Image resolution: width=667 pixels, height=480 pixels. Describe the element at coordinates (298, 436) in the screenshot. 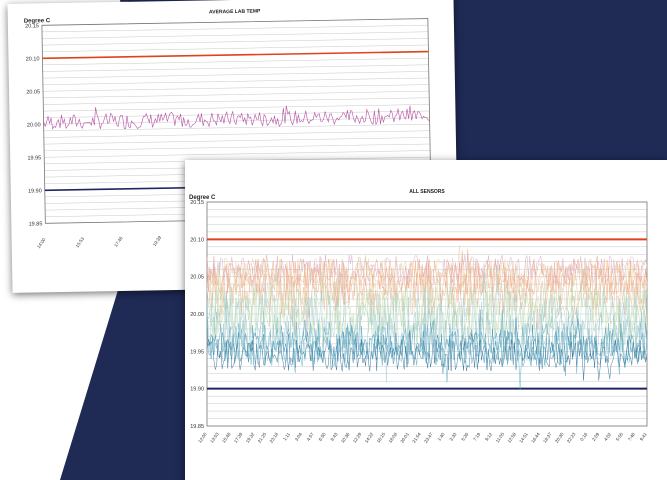

I see `x-tick-label: 3:04` at that location.